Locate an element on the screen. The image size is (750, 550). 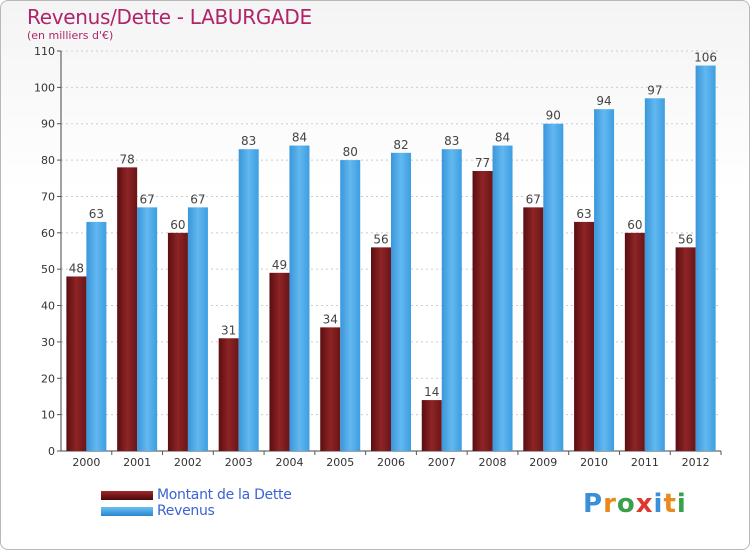
y-tick-label: 0 is located at coordinates (51, 451).